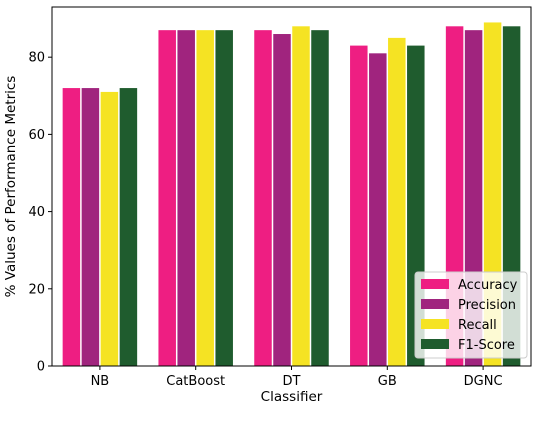 The height and width of the screenshot is (422, 550). Describe the element at coordinates (435, 304) in the screenshot. I see `legend-swatch-precision` at that location.